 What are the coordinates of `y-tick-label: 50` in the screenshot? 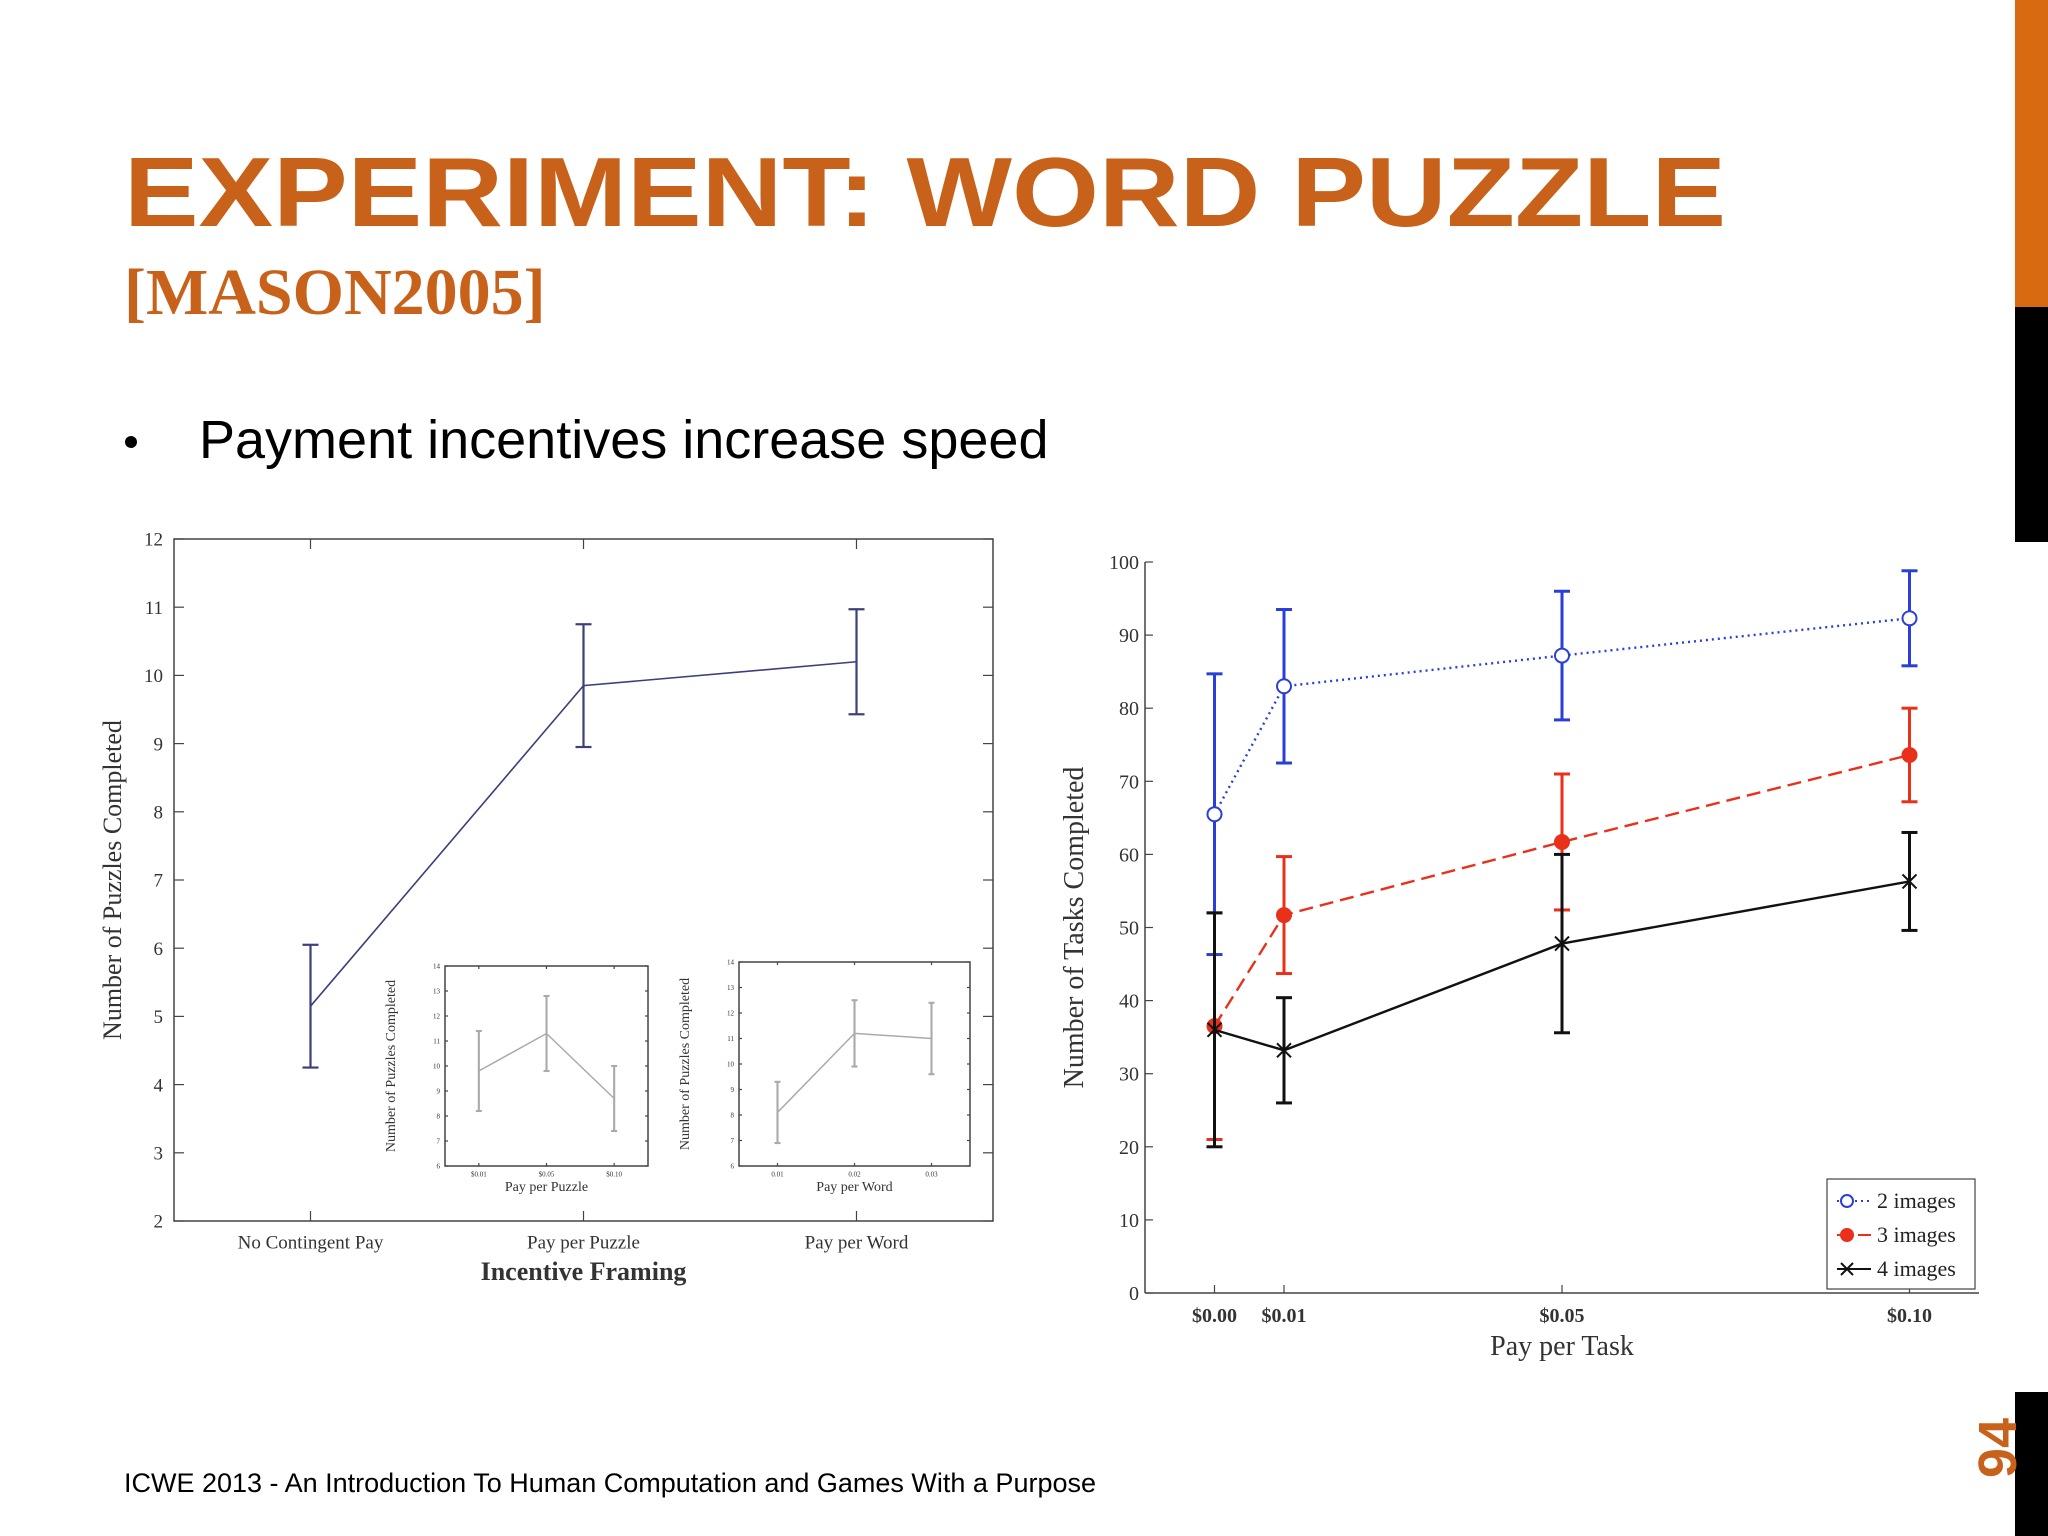 It's located at (1129, 929).